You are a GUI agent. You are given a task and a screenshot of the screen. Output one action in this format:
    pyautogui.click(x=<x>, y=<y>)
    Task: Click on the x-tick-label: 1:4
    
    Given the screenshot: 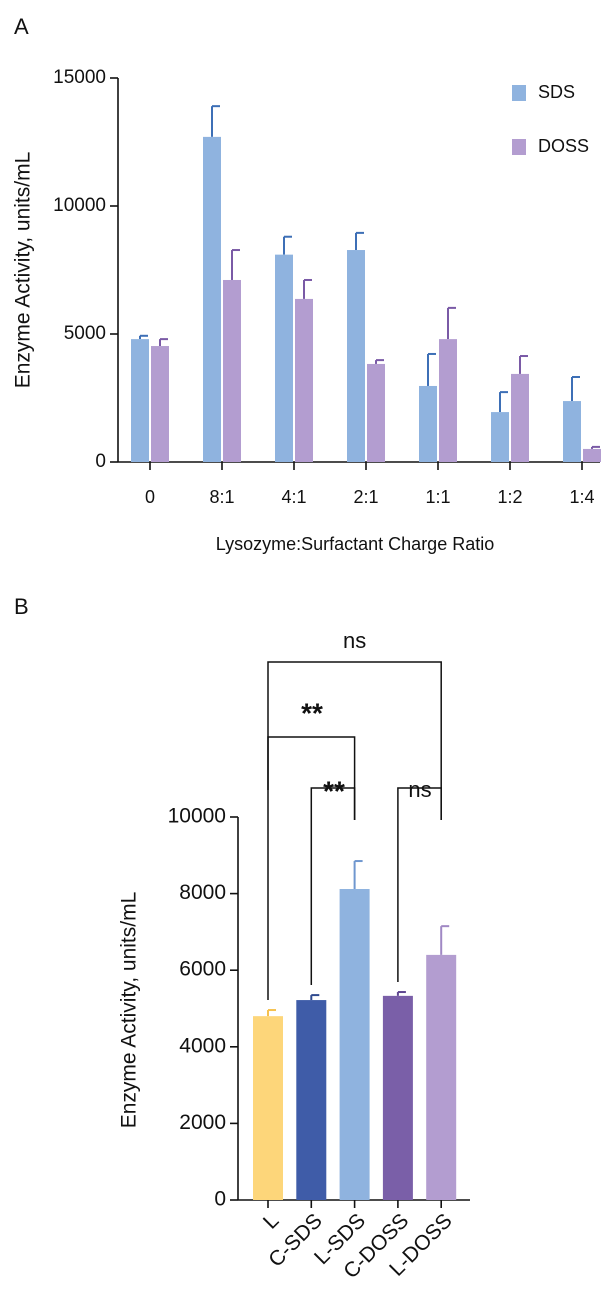 What is the action you would take?
    pyautogui.click(x=581, y=497)
    